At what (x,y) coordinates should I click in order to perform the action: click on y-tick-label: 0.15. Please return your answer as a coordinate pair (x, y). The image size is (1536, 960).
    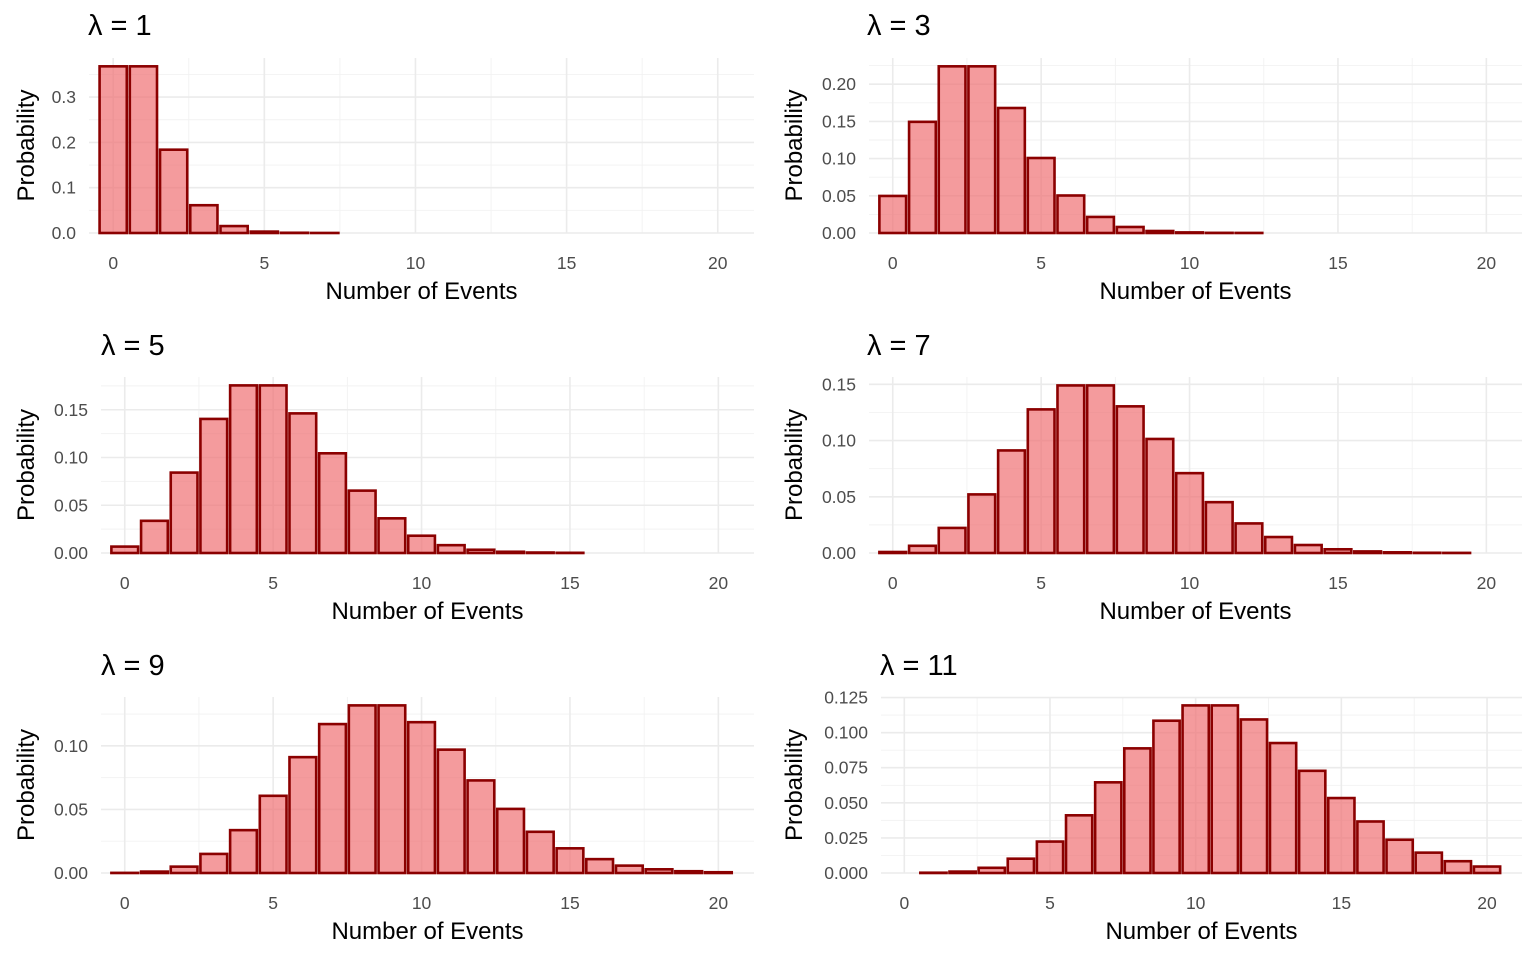
    Looking at the image, I should click on (839, 121).